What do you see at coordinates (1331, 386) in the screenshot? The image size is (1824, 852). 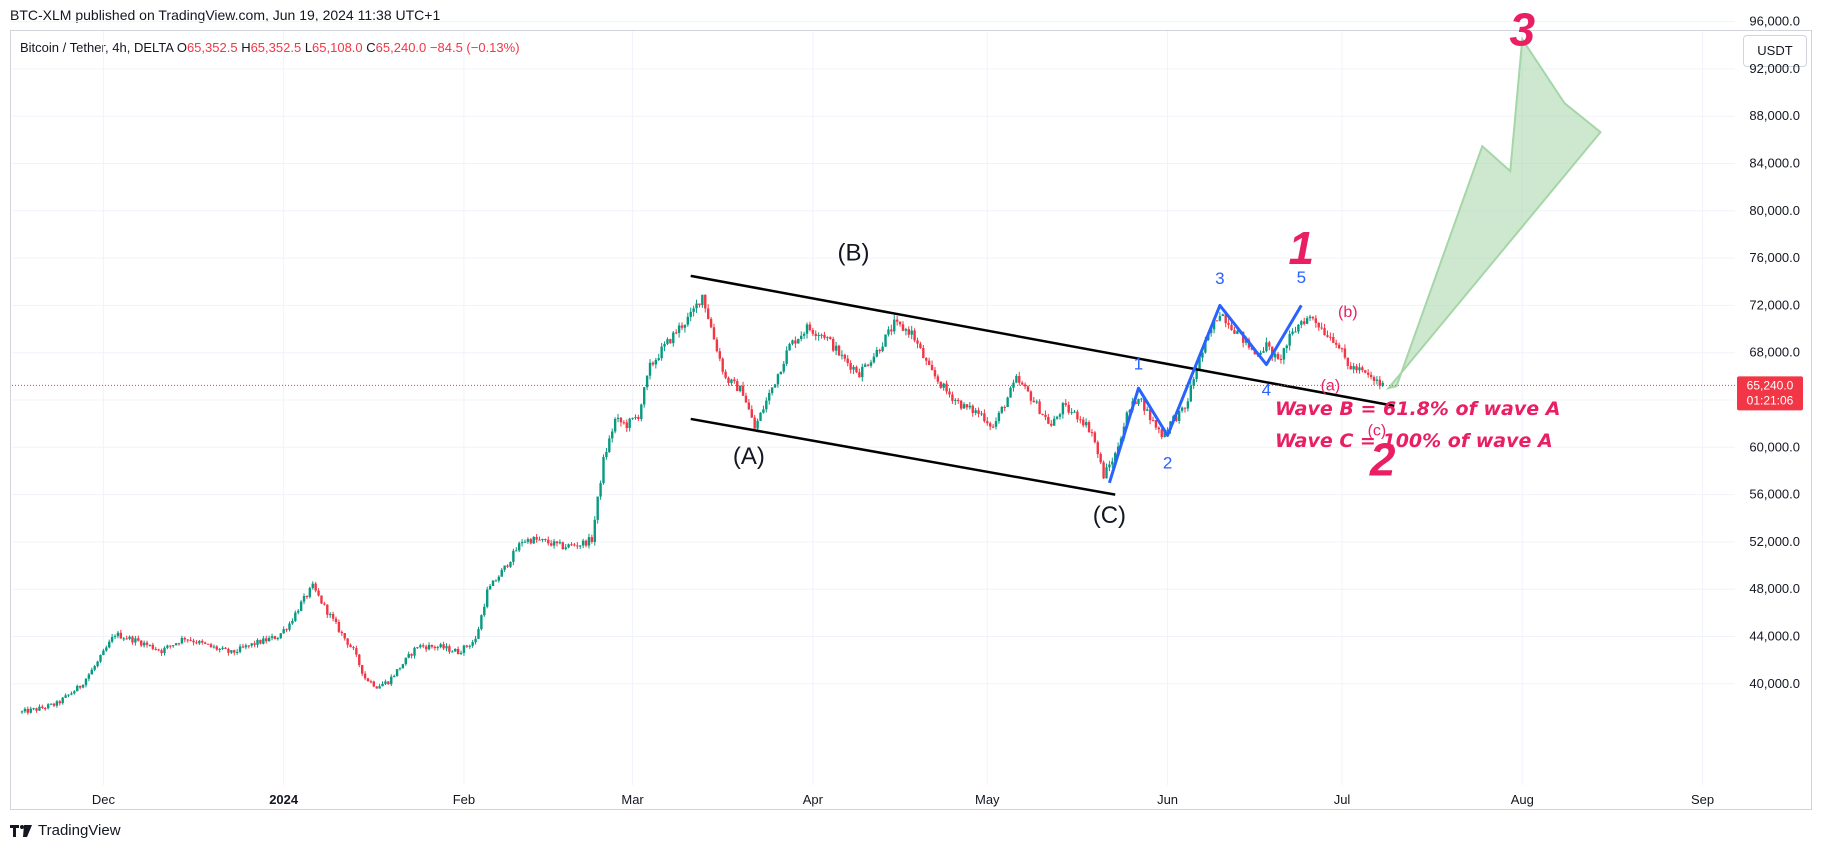 I see `subwave-label: (a)` at bounding box center [1331, 386].